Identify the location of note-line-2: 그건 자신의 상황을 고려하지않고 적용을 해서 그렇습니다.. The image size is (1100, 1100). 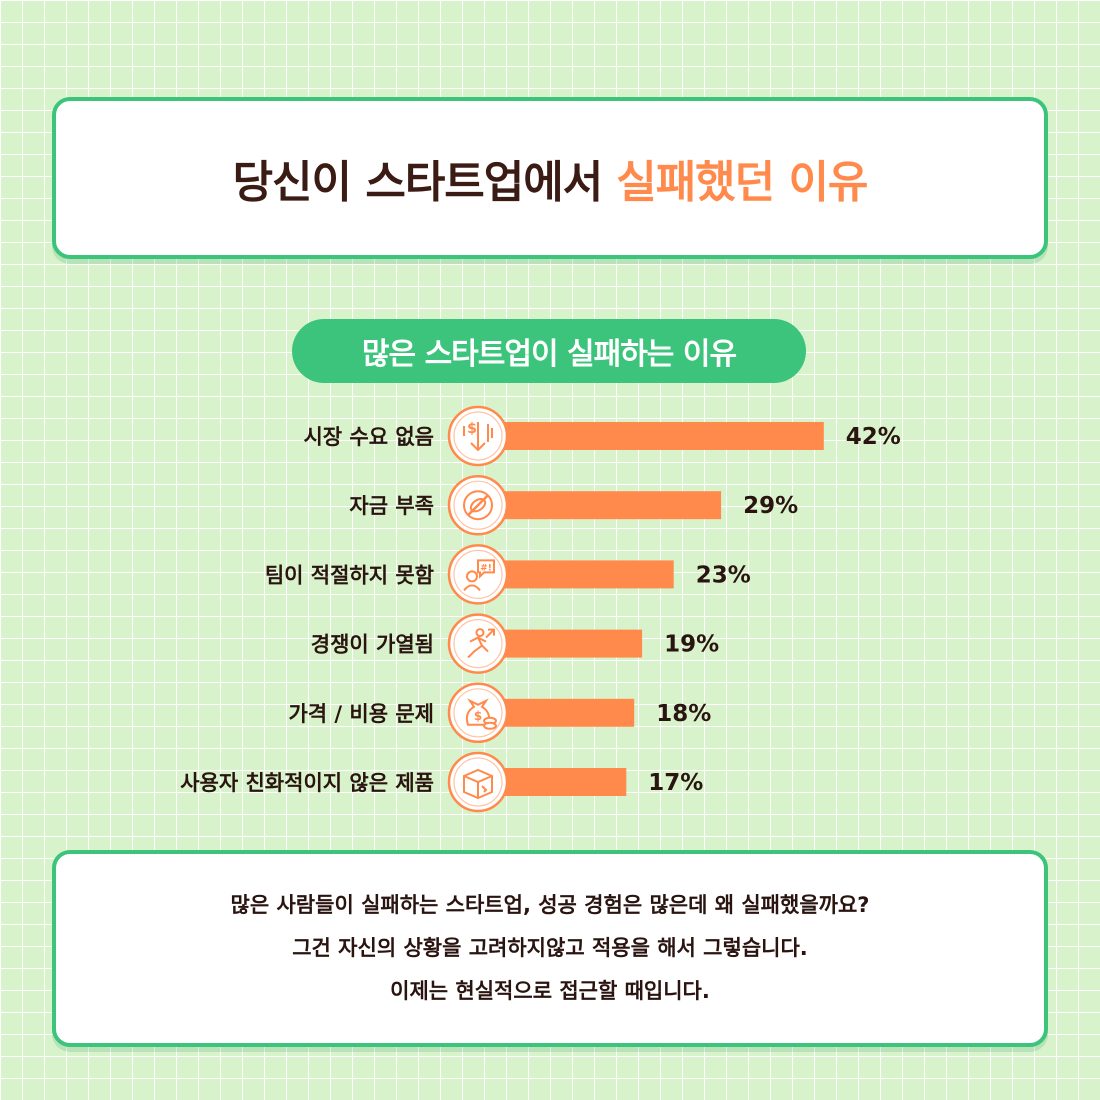
(550, 948).